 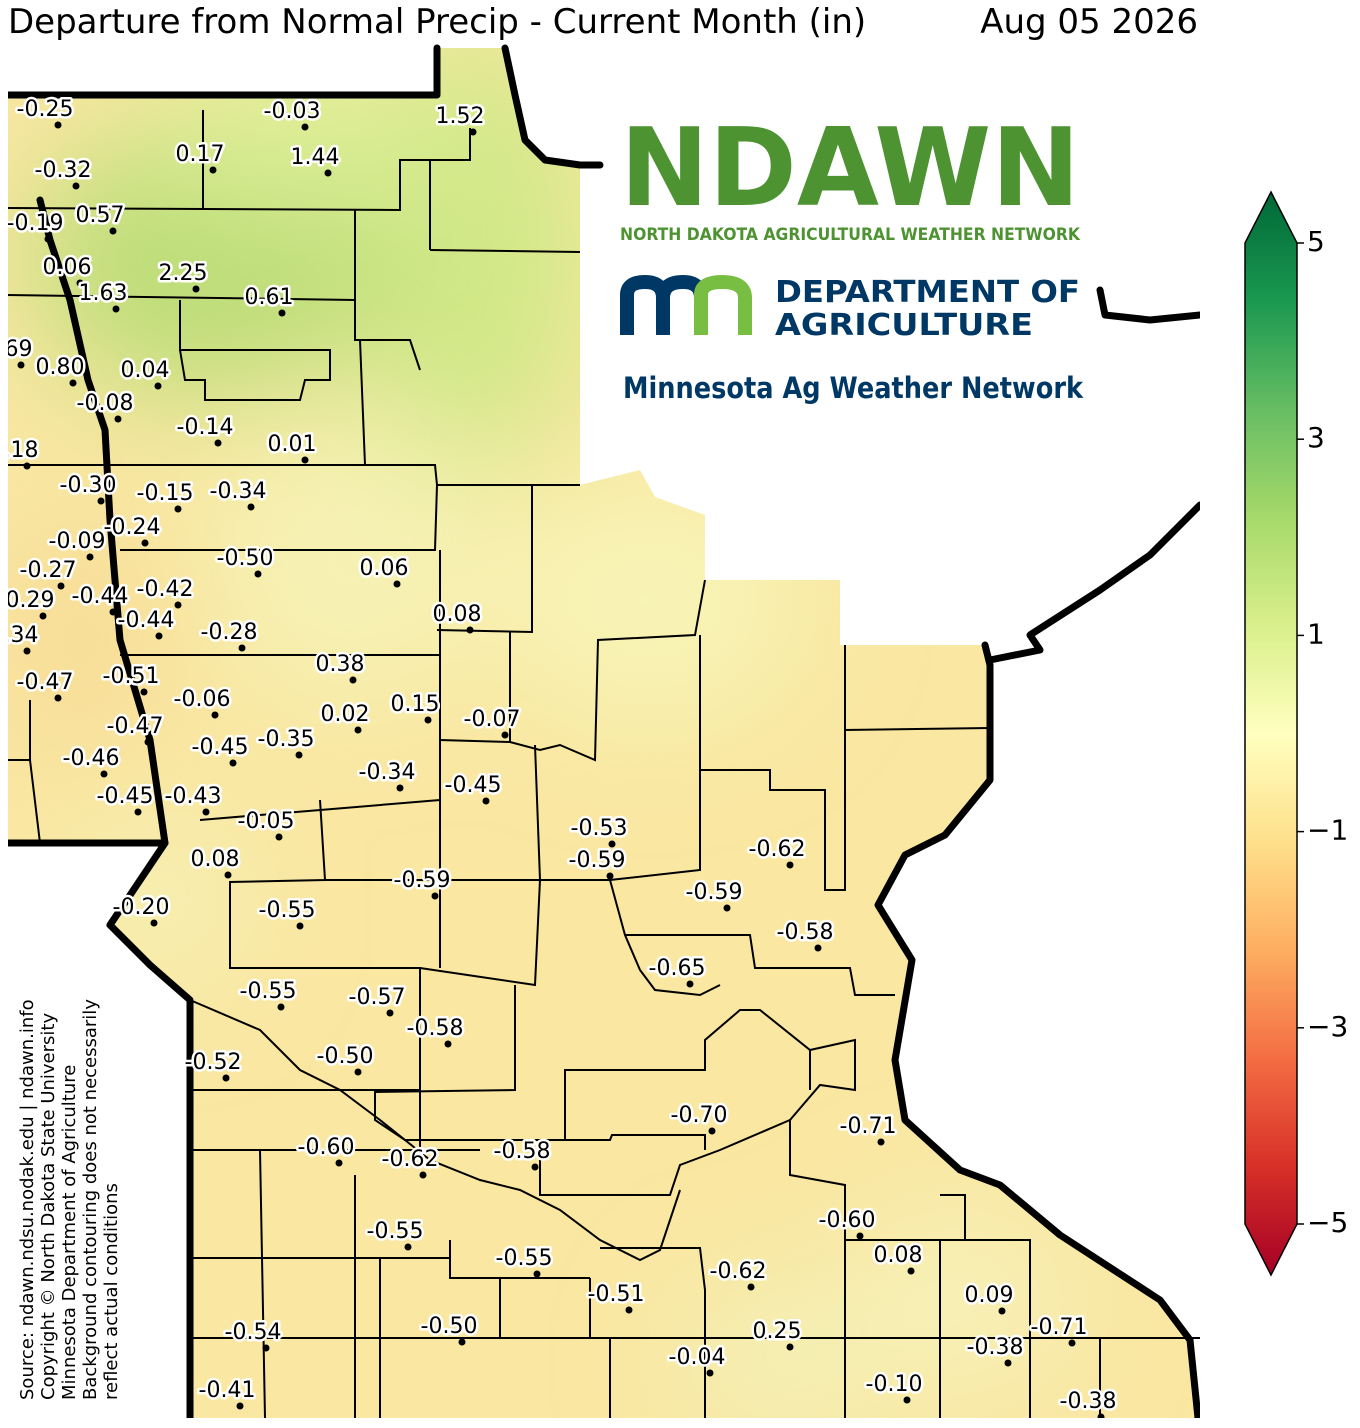 What do you see at coordinates (229, 632) in the screenshot?
I see `station-value: -0.28` at bounding box center [229, 632].